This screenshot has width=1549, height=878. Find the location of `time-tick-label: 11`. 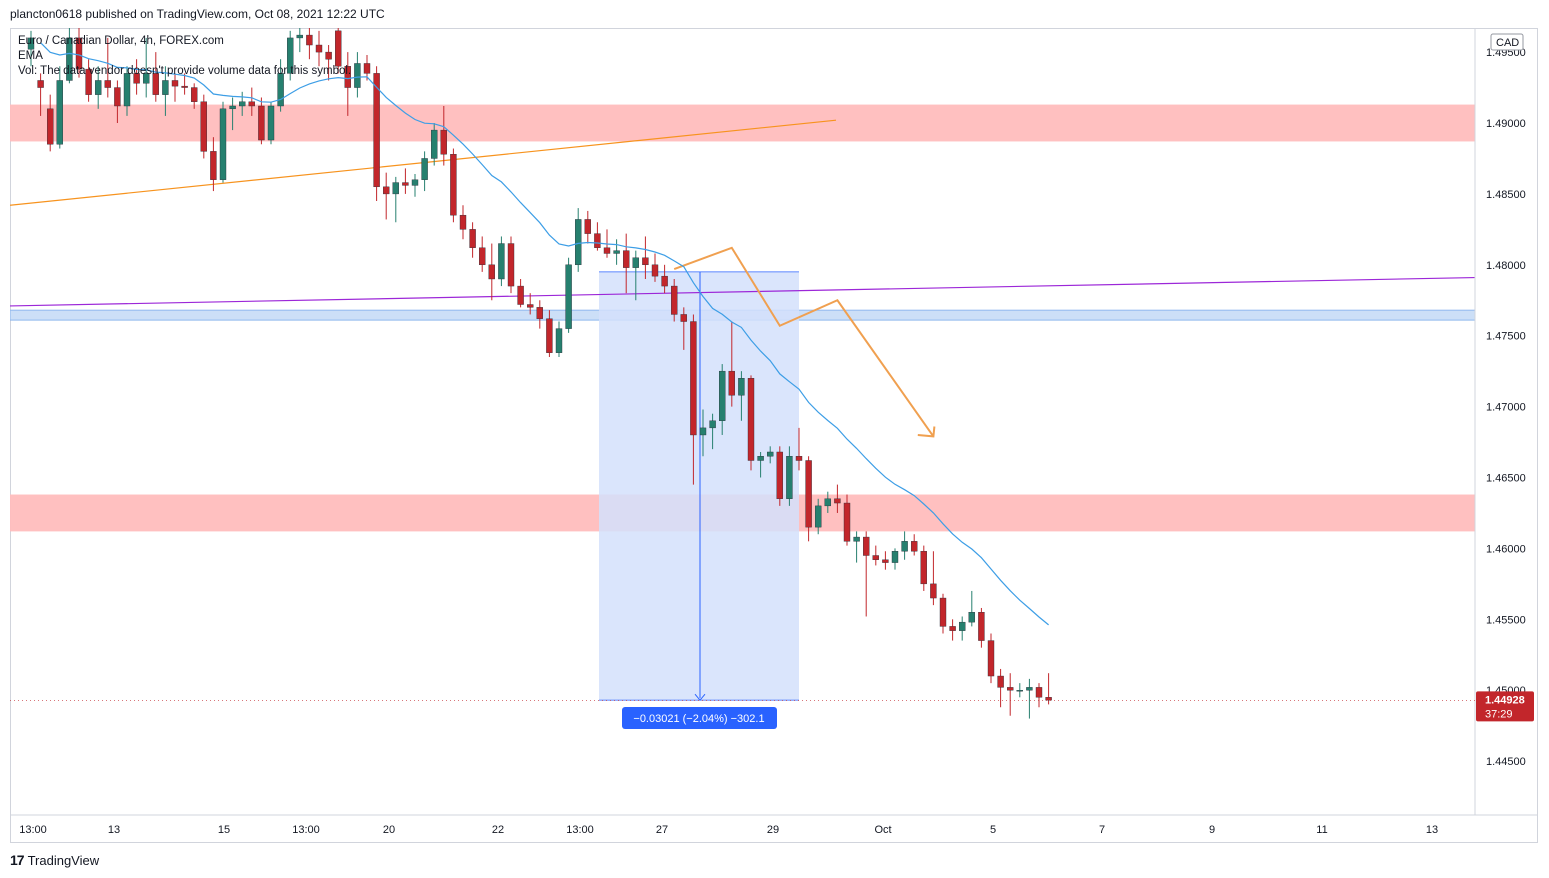

time-tick-label: 11 is located at coordinates (1321, 830).